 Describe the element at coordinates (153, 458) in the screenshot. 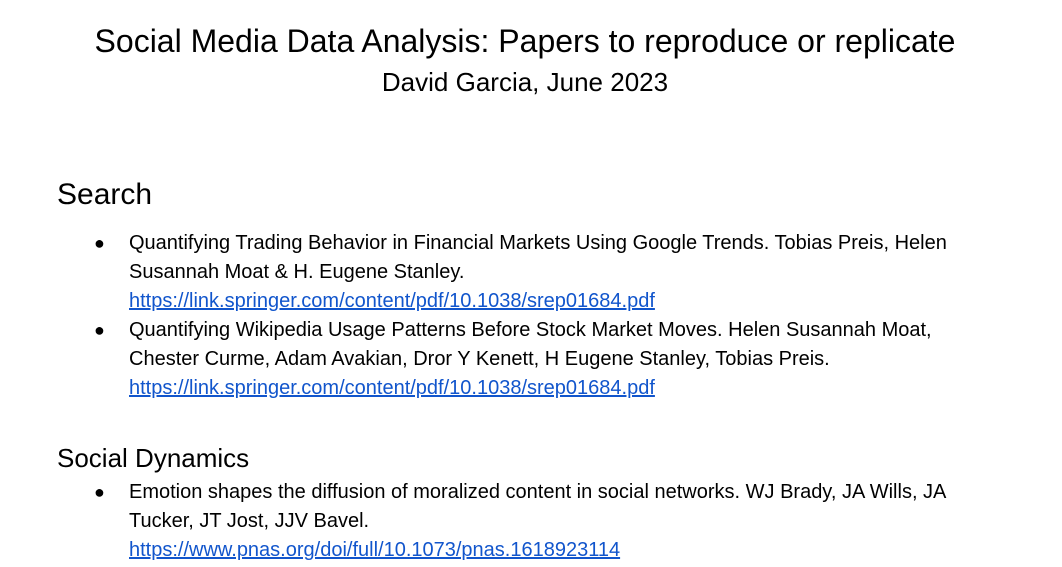

I see `section-heading-social-dynamics: Social Dynamics` at that location.